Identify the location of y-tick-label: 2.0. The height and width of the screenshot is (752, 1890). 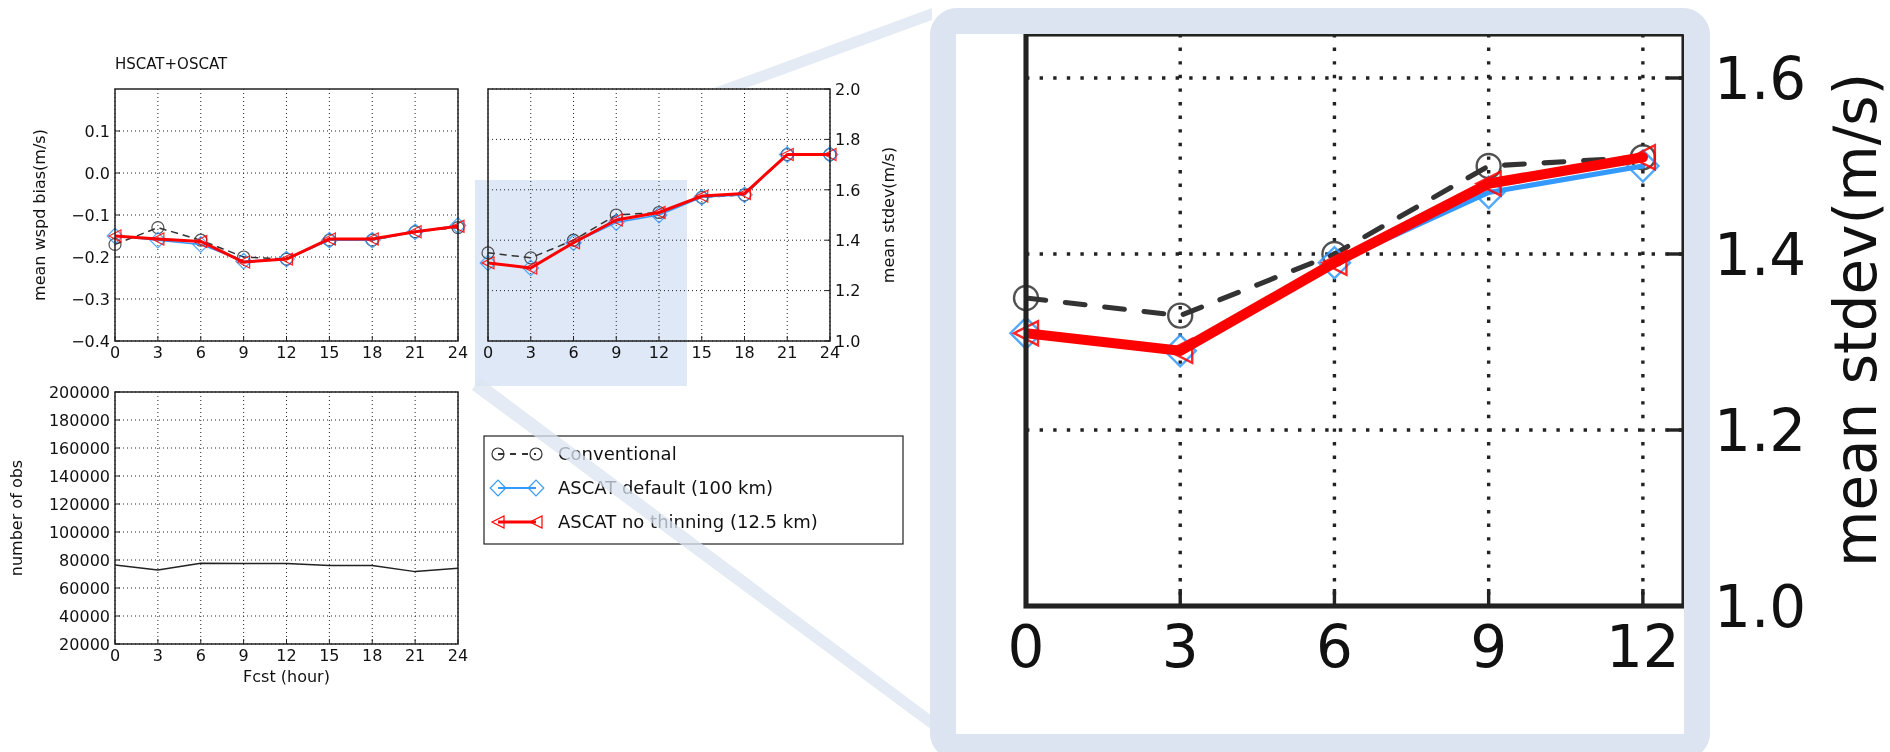
(848, 89).